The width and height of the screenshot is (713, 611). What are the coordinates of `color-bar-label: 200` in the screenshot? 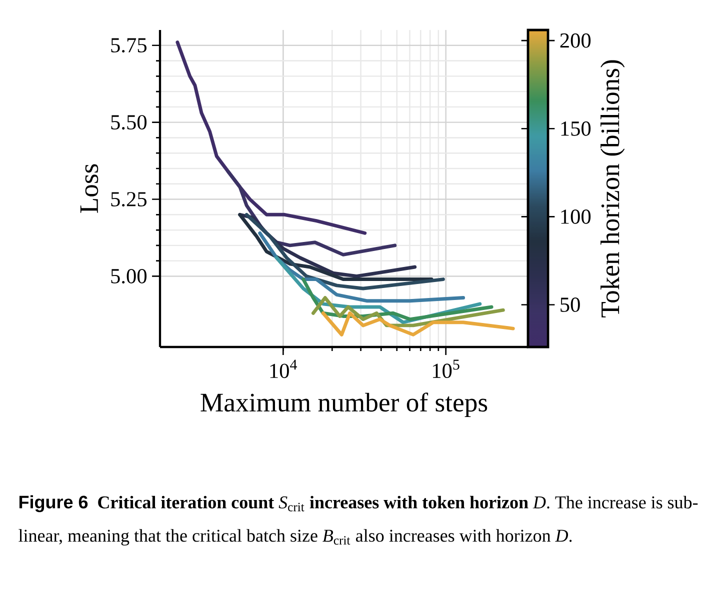 It's located at (575, 40).